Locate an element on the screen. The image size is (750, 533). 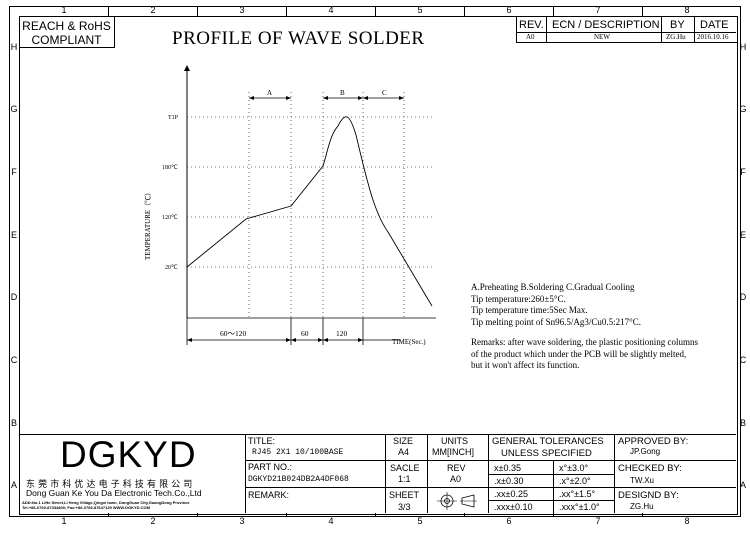
tol-dot-xx-angle: .xx°±1.5° is located at coordinates (577, 494).